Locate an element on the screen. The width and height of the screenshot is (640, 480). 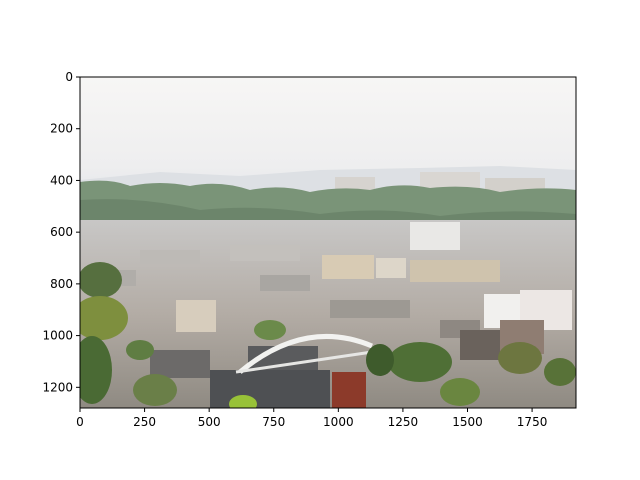
y-tick-label: 1200 is located at coordinates (57, 387).